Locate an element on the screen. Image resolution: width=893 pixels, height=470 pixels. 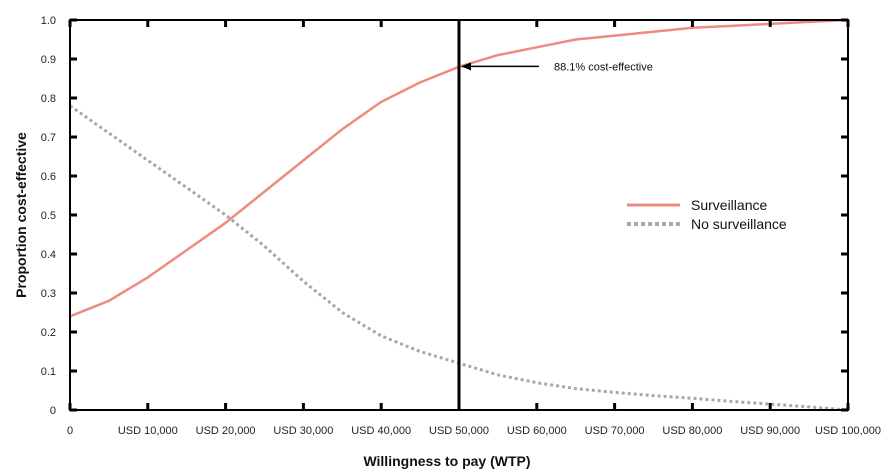
y-tick-label: 0.1 is located at coordinates (48, 372).